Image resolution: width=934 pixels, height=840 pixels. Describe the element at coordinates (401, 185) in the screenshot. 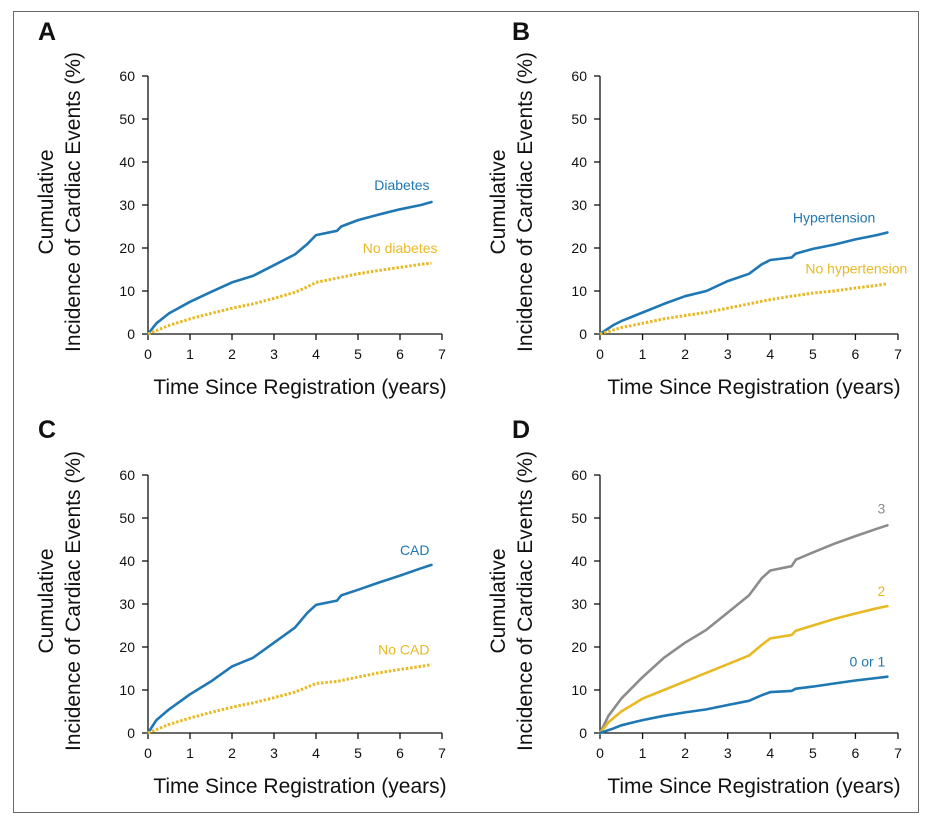

I see `series-label: Diabetes` at that location.